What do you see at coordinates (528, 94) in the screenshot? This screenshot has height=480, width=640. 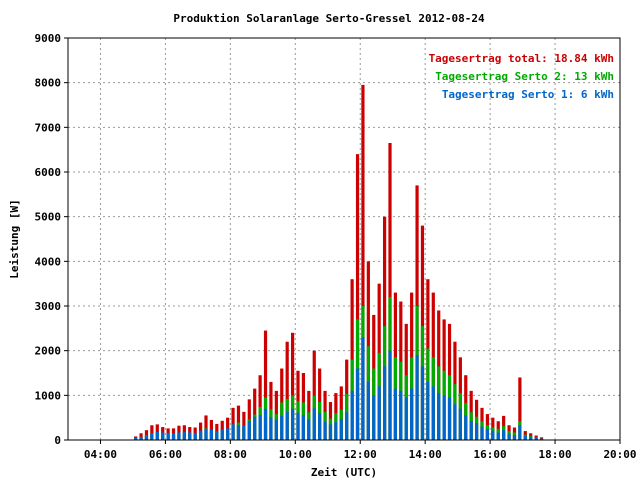 I see `legend-entry: Tagesertrag Serto 1: 6 kWh` at bounding box center [528, 94].